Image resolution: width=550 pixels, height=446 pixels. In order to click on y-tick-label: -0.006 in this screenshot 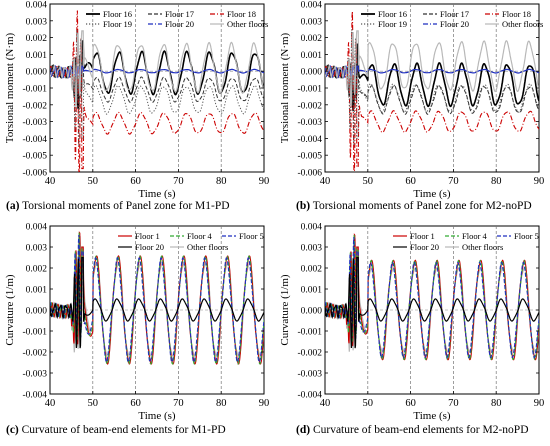, I will do `click(34, 174)`.